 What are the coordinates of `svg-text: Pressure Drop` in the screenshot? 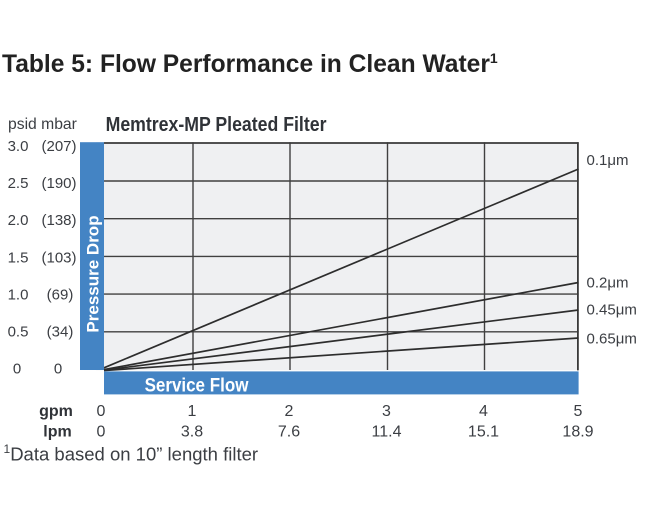 It's located at (93, 273).